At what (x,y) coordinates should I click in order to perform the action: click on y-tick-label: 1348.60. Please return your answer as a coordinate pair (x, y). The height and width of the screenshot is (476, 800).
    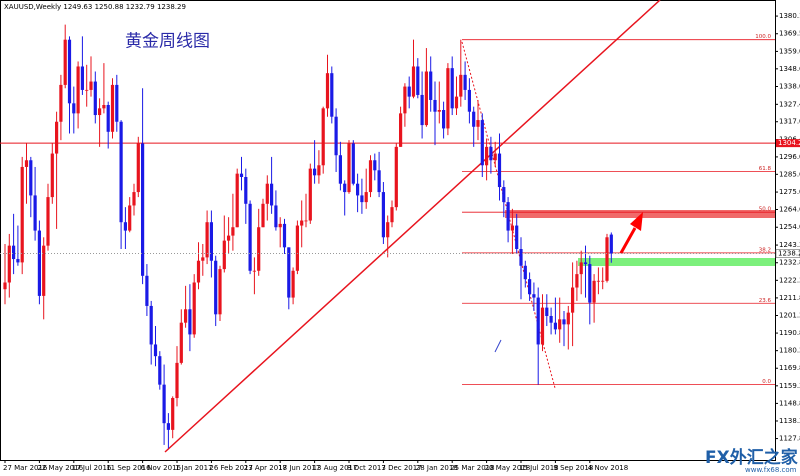
    Looking at the image, I should click on (789, 69).